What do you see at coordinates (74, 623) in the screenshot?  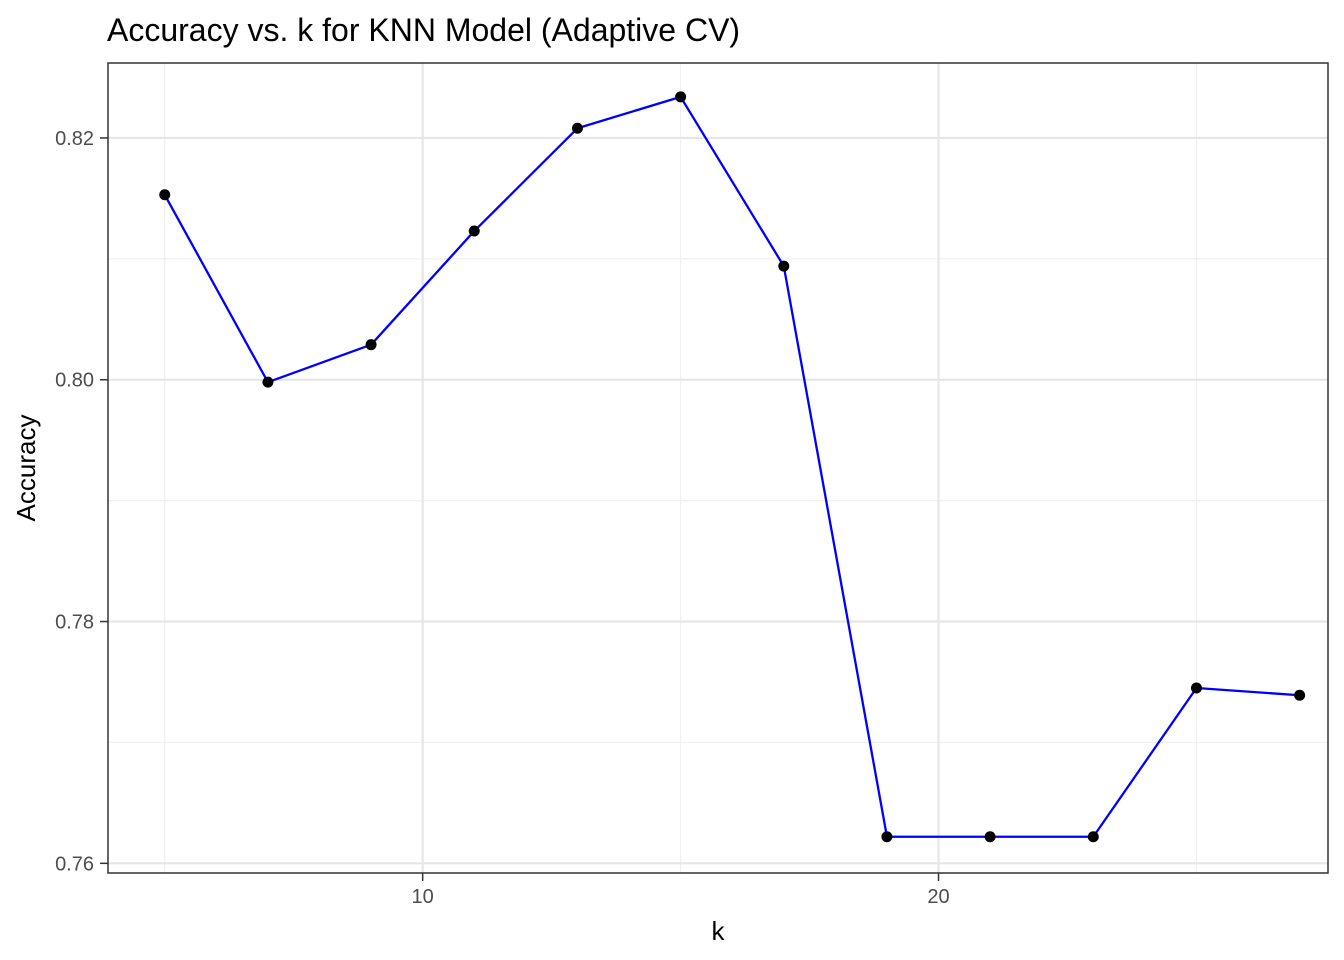 I see `y-tick-label-1: 0.78` at bounding box center [74, 623].